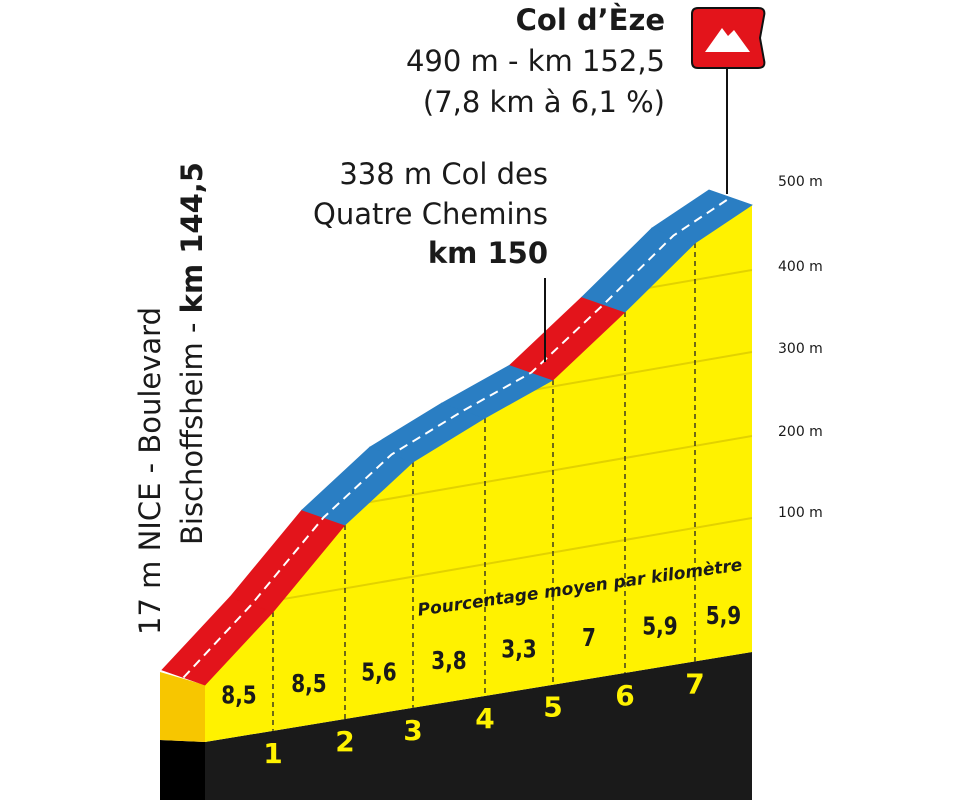  Describe the element at coordinates (443, 174) in the screenshot. I see `waypoint-line1: 338 m Col des` at that location.